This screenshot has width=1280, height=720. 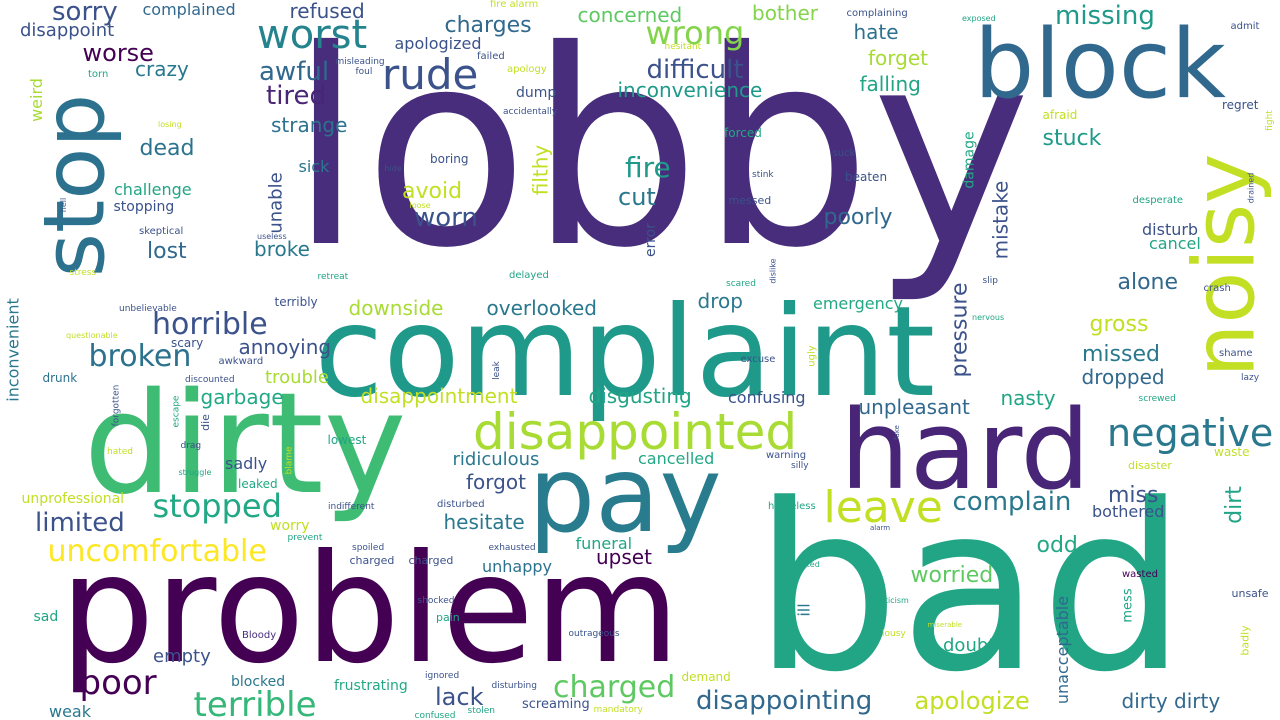 What do you see at coordinates (767, 397) in the screenshot?
I see `word-confusing: confusing` at bounding box center [767, 397].